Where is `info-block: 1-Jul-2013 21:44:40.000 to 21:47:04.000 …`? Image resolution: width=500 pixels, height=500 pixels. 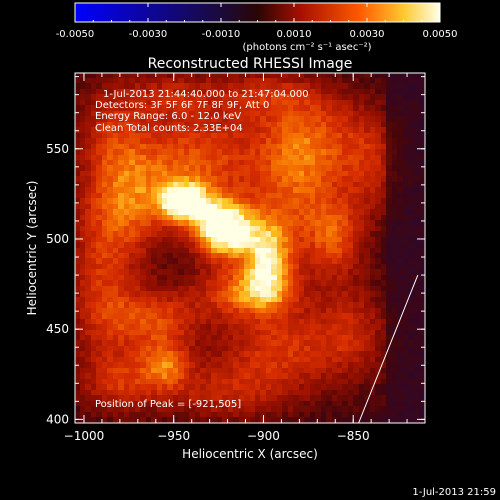 info-block: 1-Jul-2013 21:44:40.000 to 21:47:04.000 … is located at coordinates (202, 111).